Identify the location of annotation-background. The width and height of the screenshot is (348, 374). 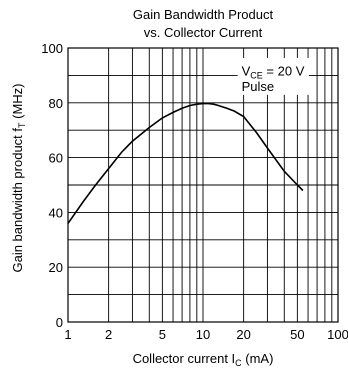
(273, 76).